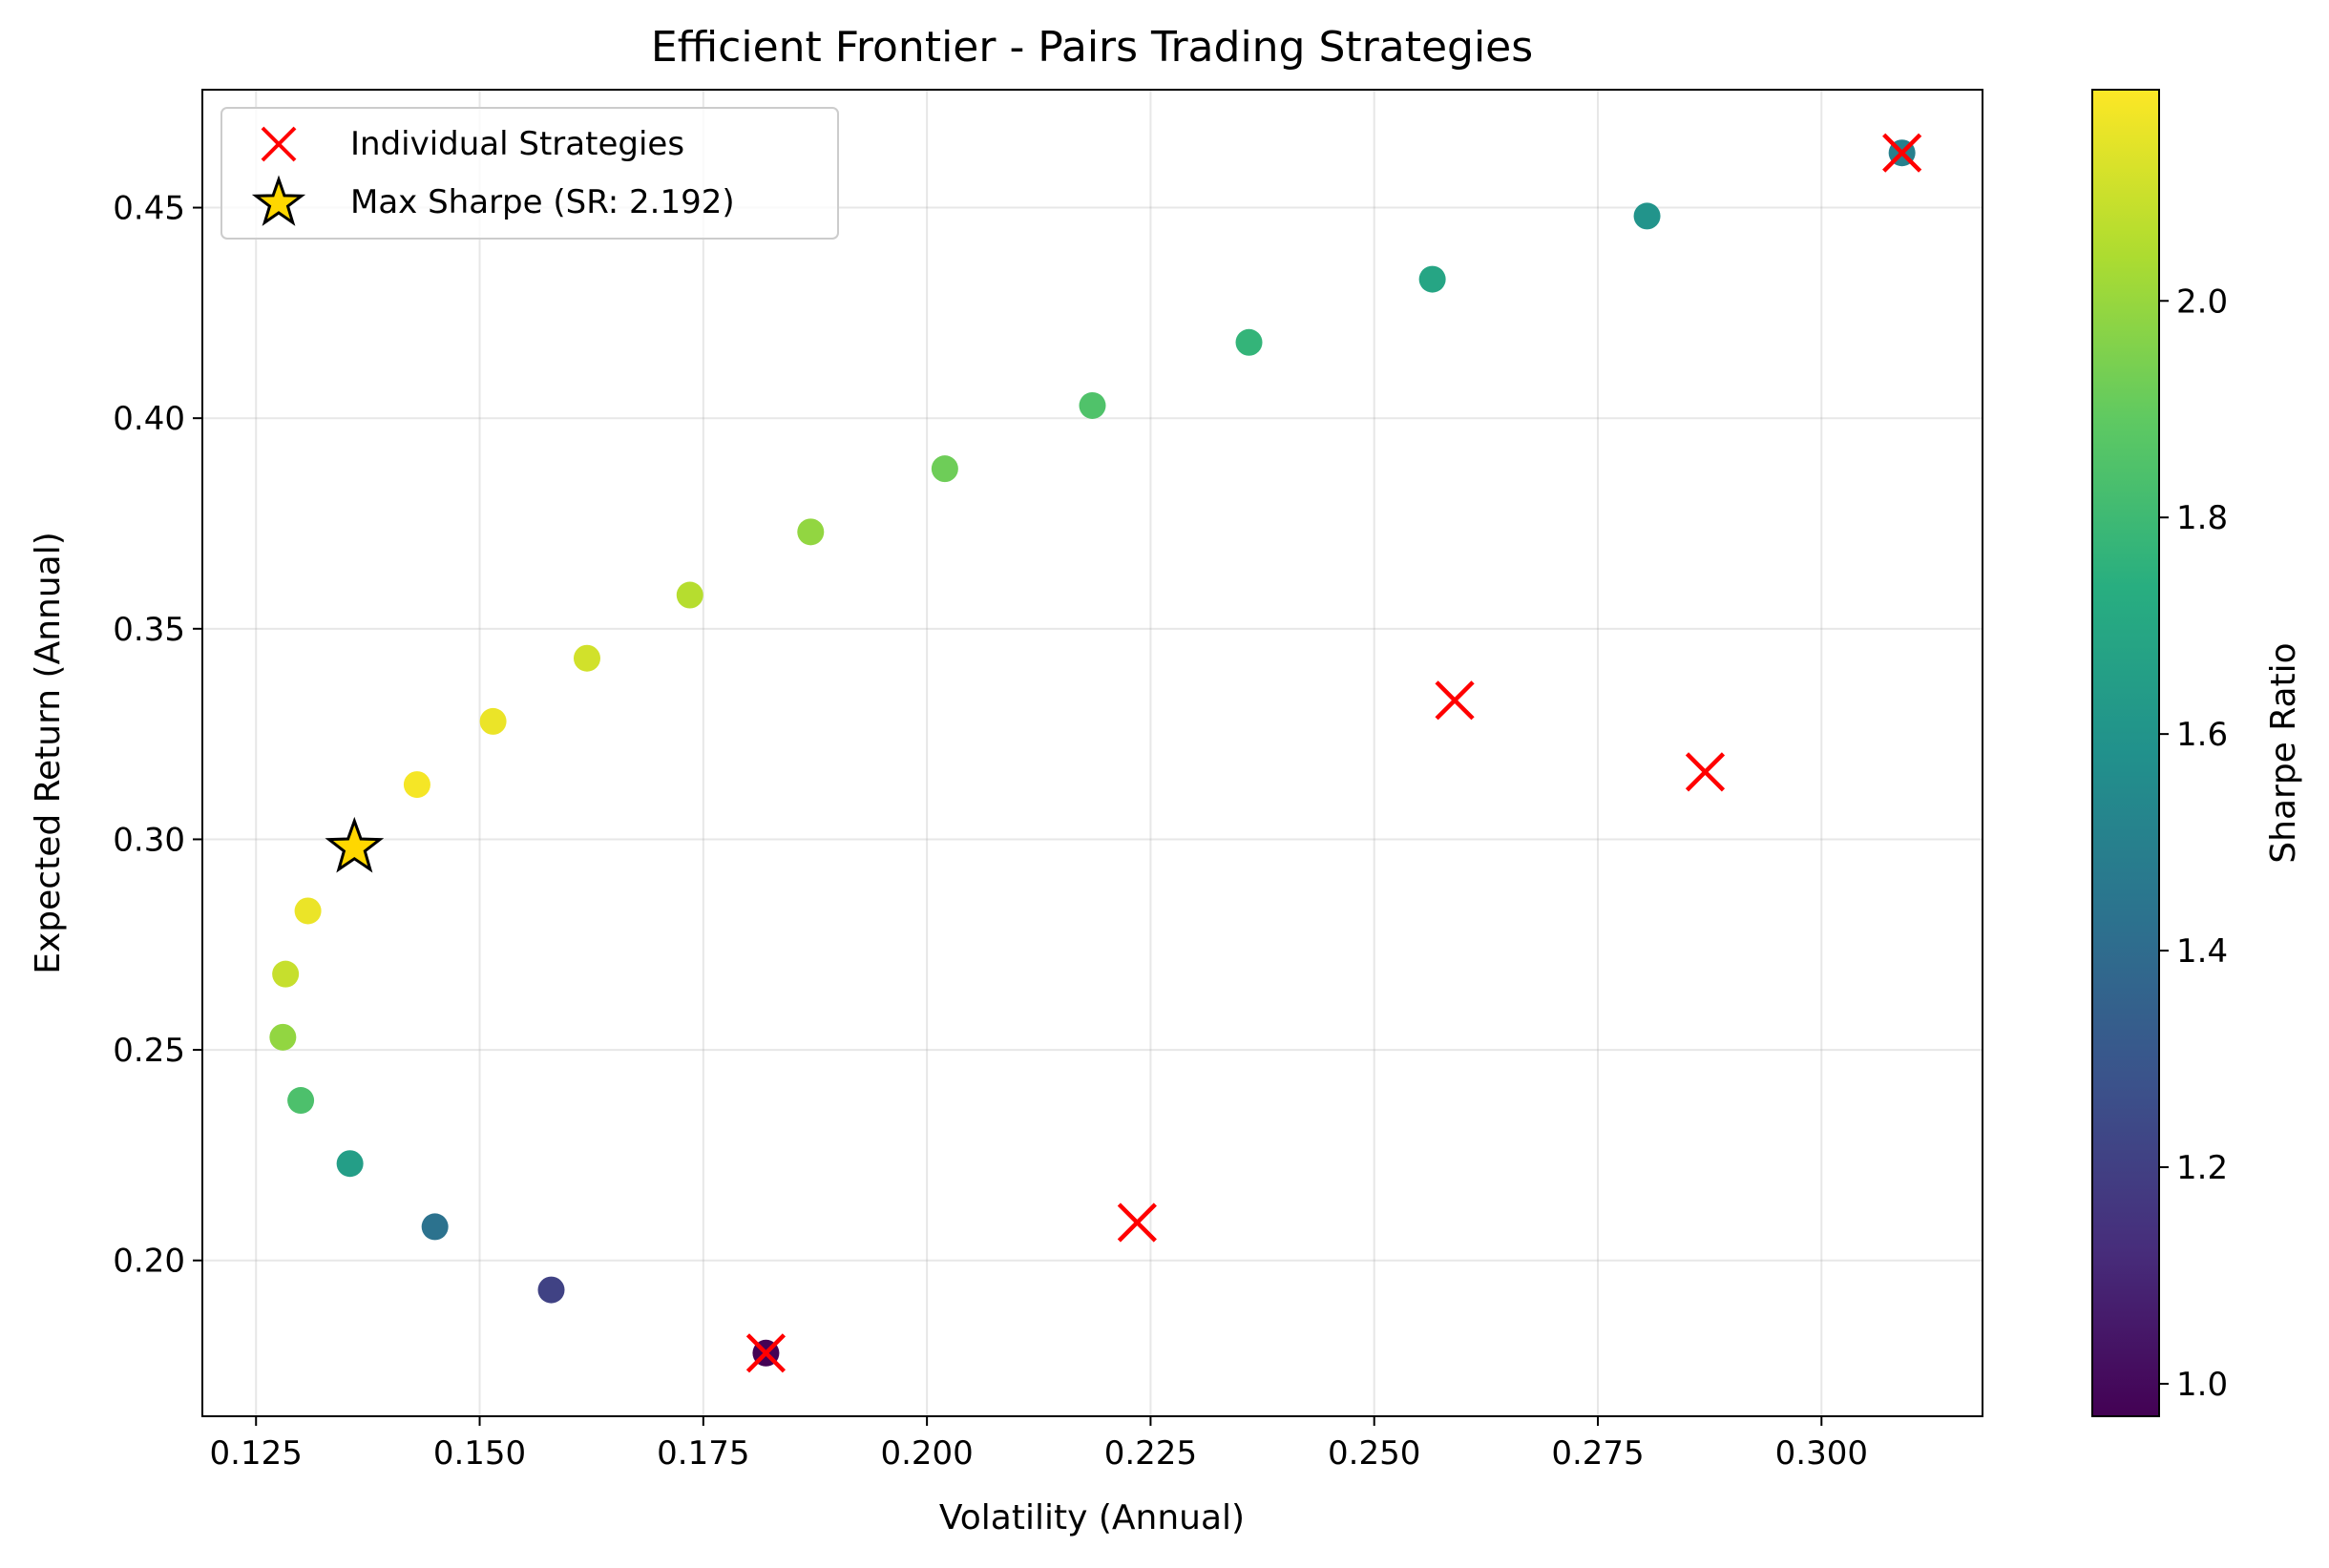 The width and height of the screenshot is (2329, 1568). I want to click on colorbar-tick-label: 2.0, so click(2202, 301).